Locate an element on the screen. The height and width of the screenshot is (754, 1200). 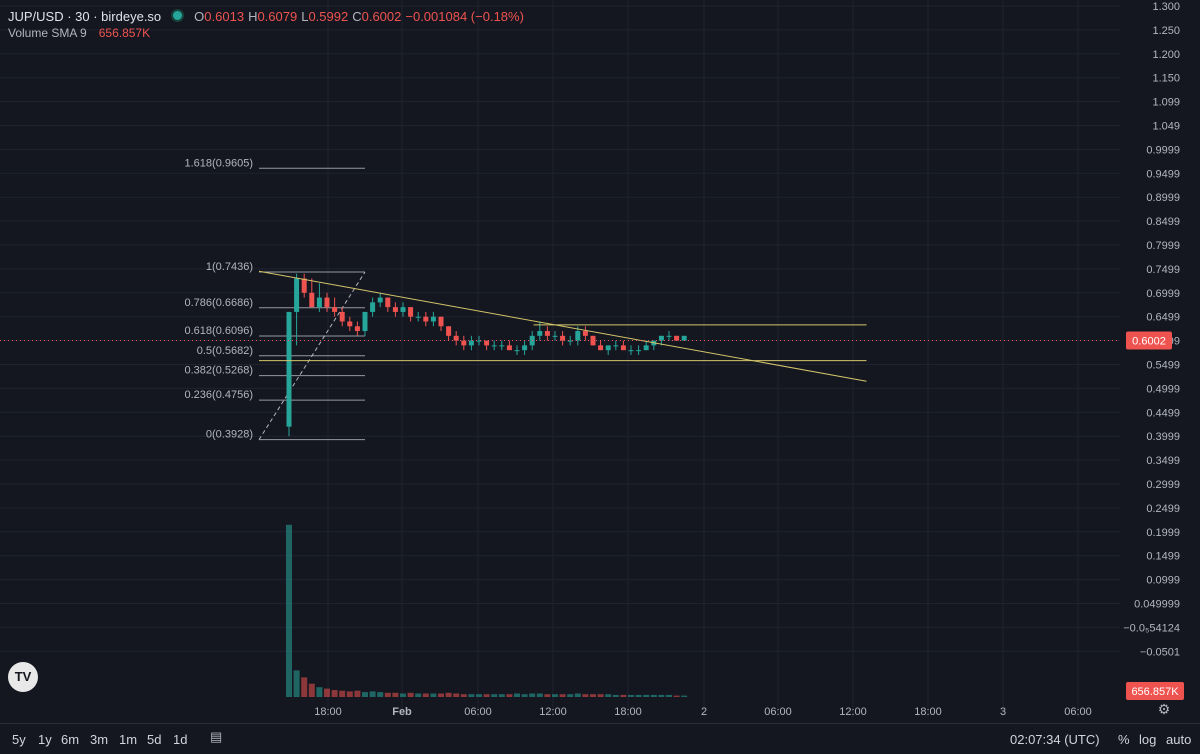
gear-icon: ⚙ is located at coordinates (1164, 709).